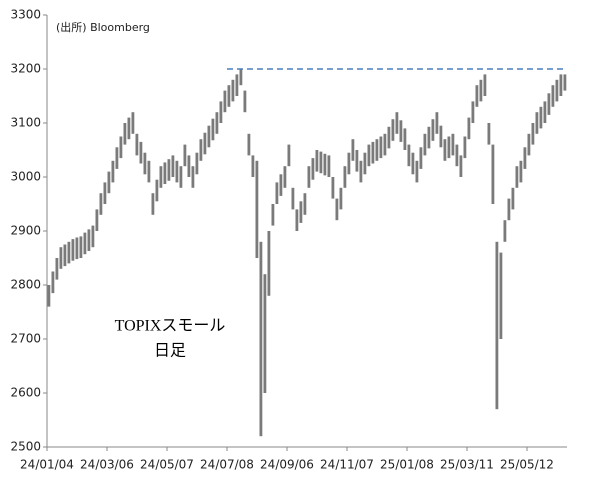  What do you see at coordinates (25, 339) in the screenshot?
I see `y-tick-label: 2700` at bounding box center [25, 339].